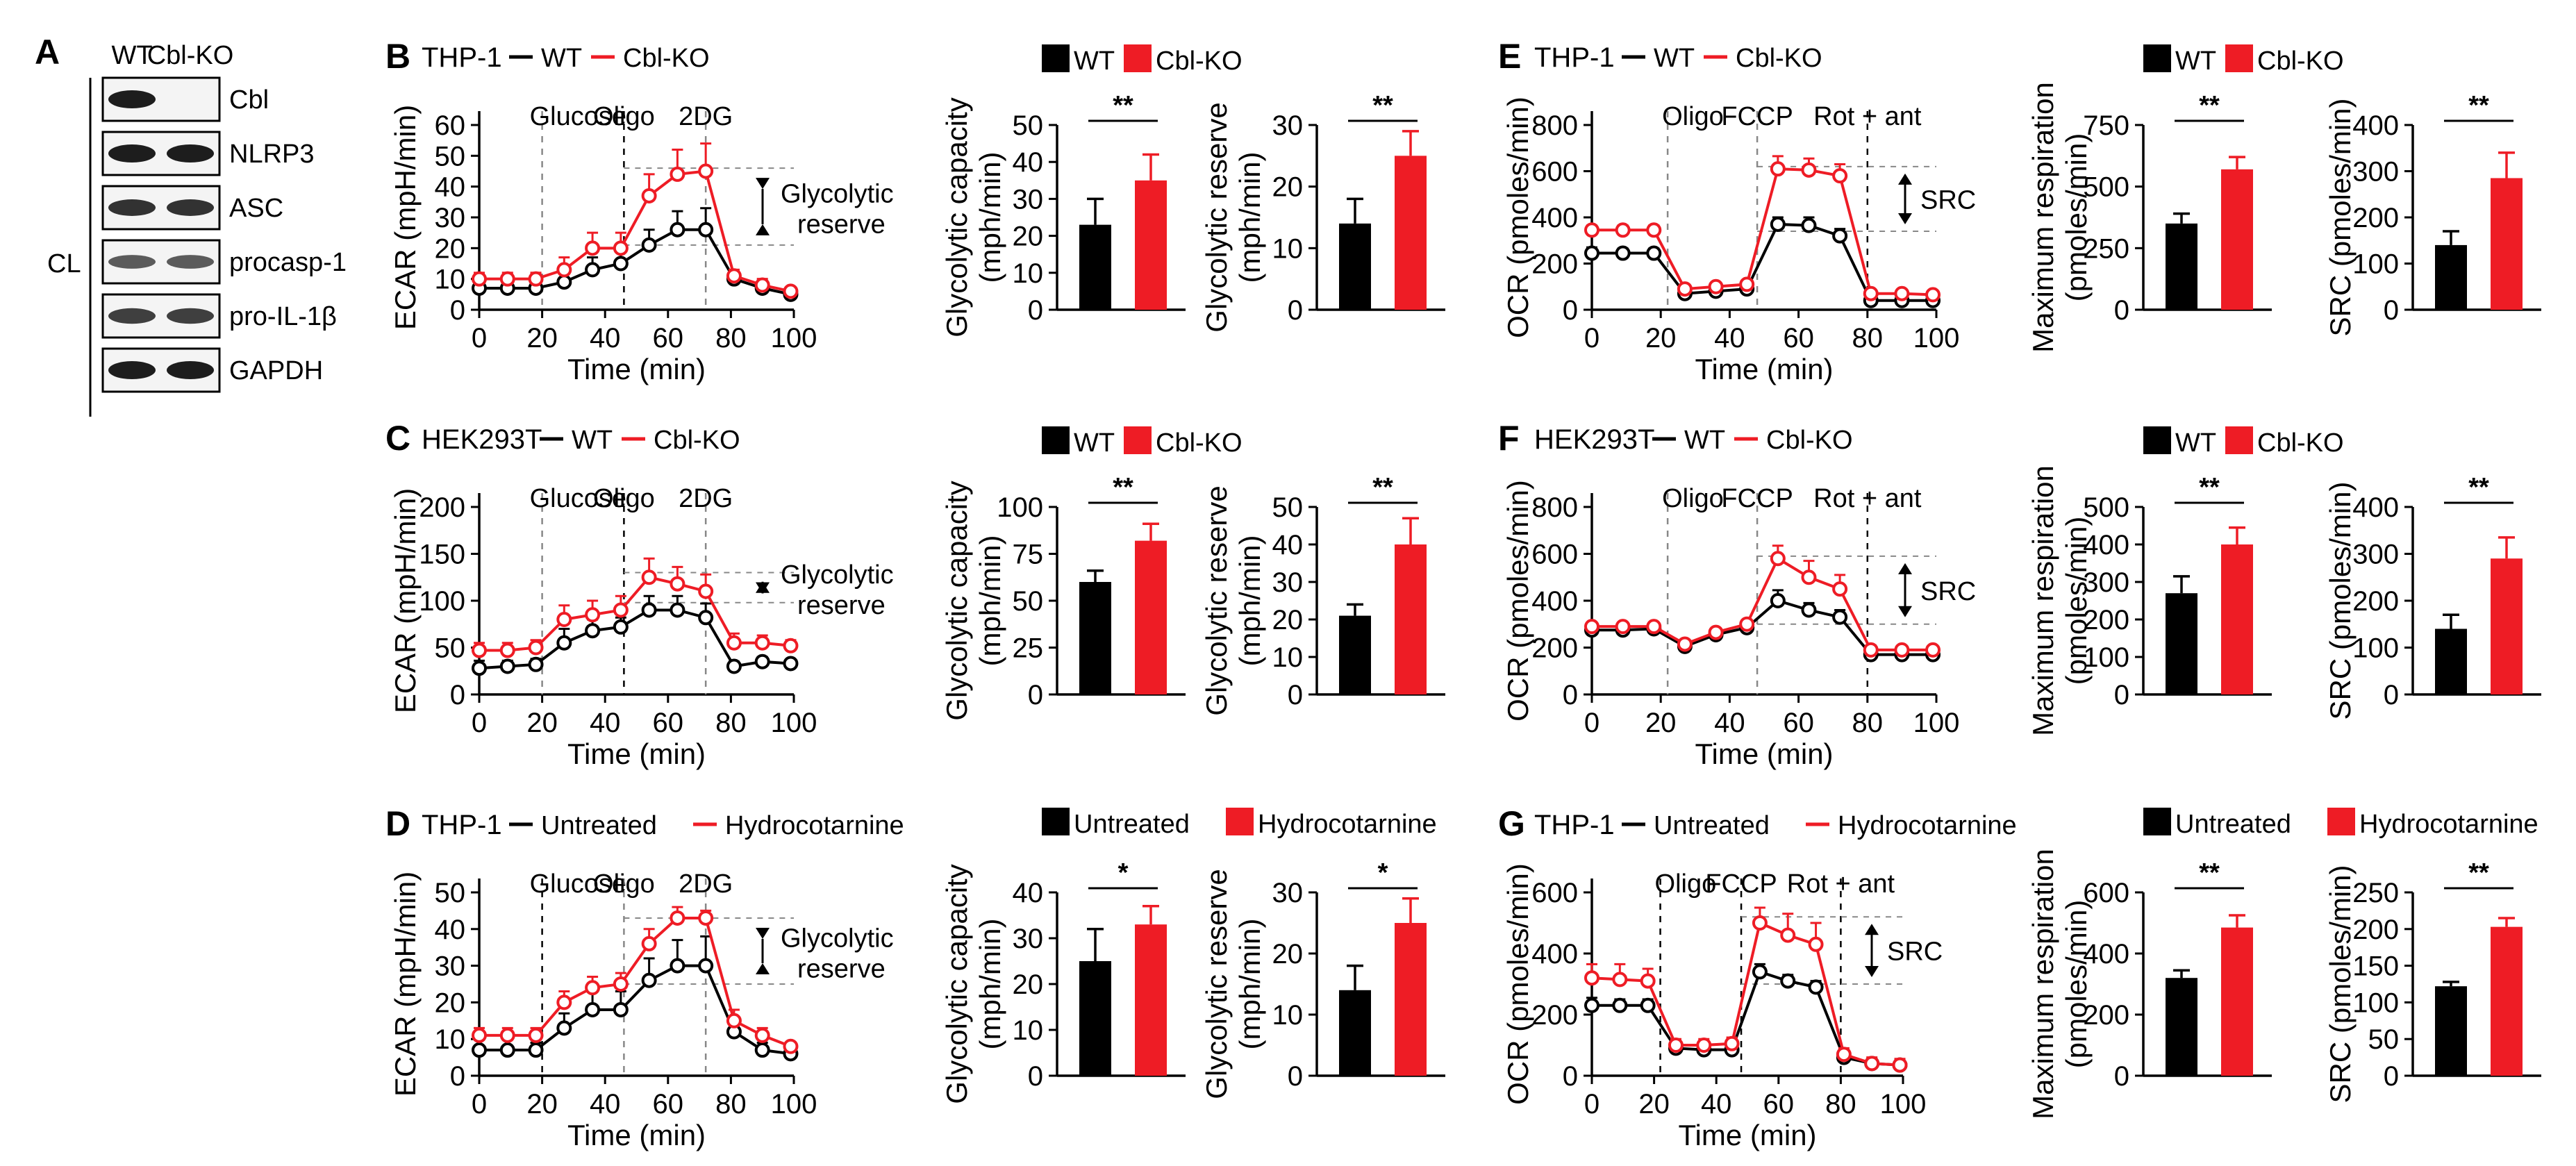 The height and width of the screenshot is (1166, 2576). What do you see at coordinates (1355, 266) in the screenshot?
I see `bar-control` at bounding box center [1355, 266].